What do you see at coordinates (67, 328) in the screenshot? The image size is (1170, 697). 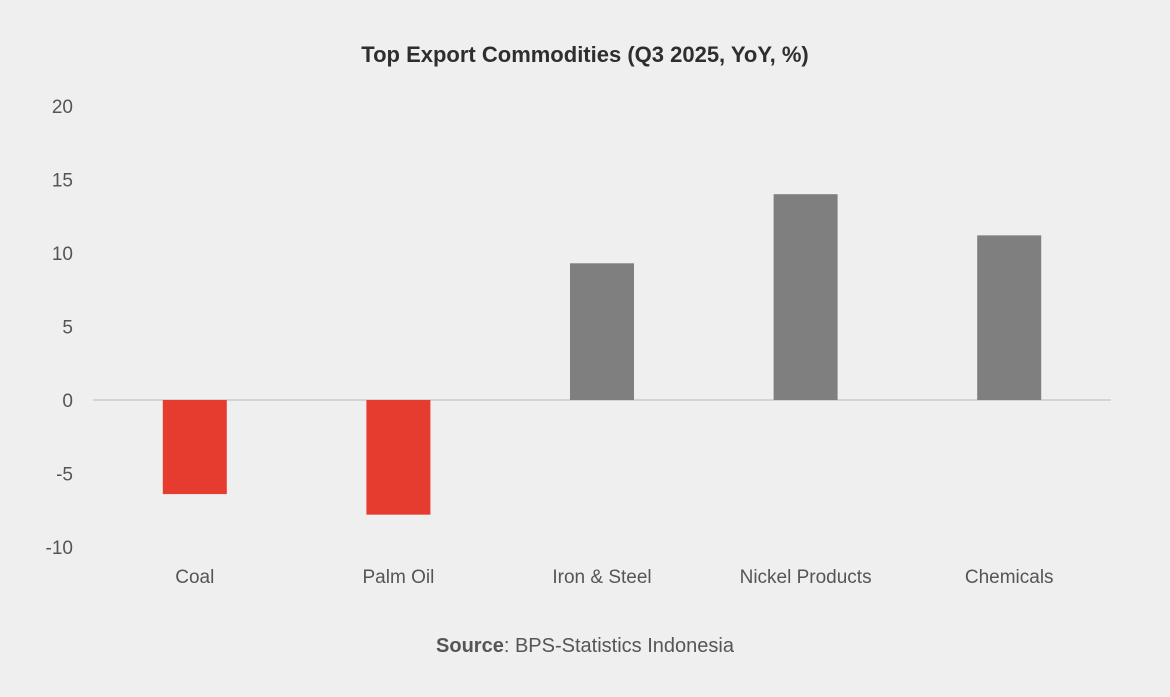 I see `y-tick-label: 5` at bounding box center [67, 328].